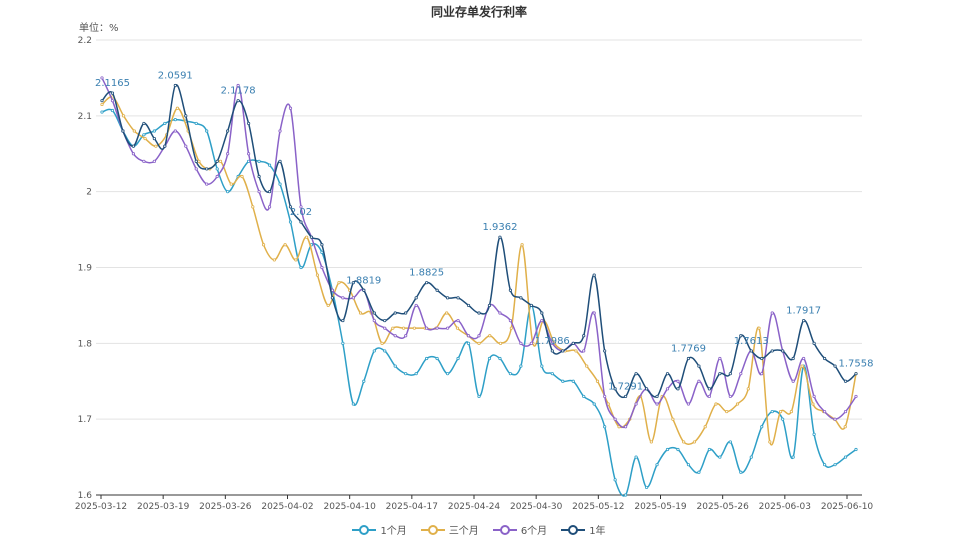 Image resolution: width=958 pixels, height=539 pixels. I want to click on legend-item: 1年, so click(583, 529).